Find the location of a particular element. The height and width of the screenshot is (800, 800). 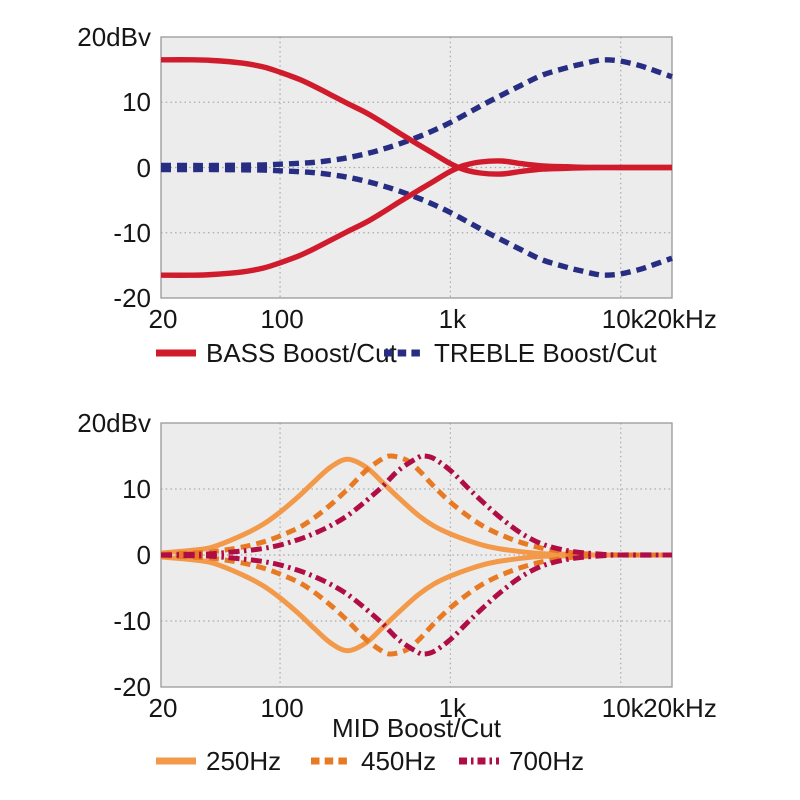

450hz-boost-curve is located at coordinates (416, 505).